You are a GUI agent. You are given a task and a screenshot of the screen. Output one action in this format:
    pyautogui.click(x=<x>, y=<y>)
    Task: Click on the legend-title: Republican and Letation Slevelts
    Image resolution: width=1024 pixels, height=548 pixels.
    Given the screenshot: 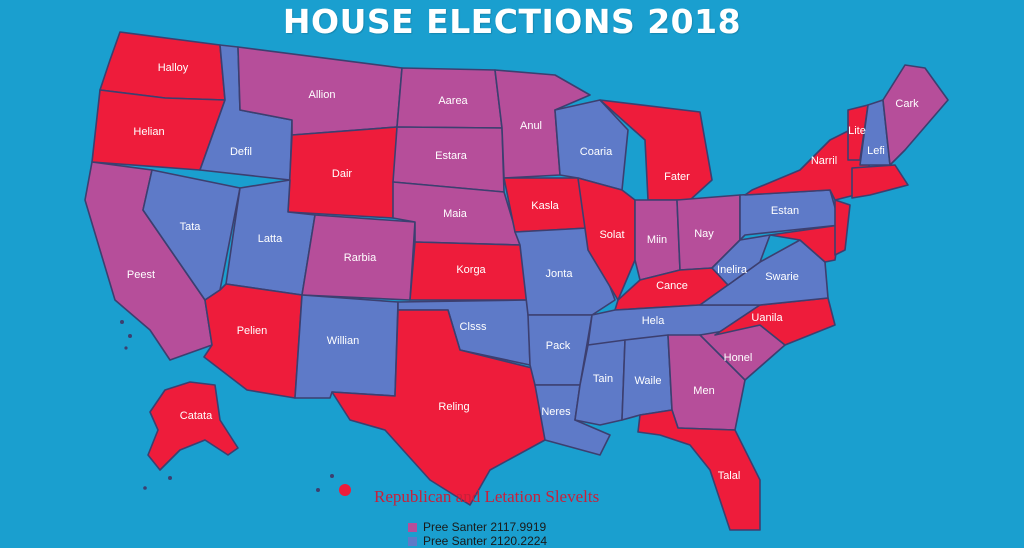 What is the action you would take?
    pyautogui.click(x=487, y=496)
    